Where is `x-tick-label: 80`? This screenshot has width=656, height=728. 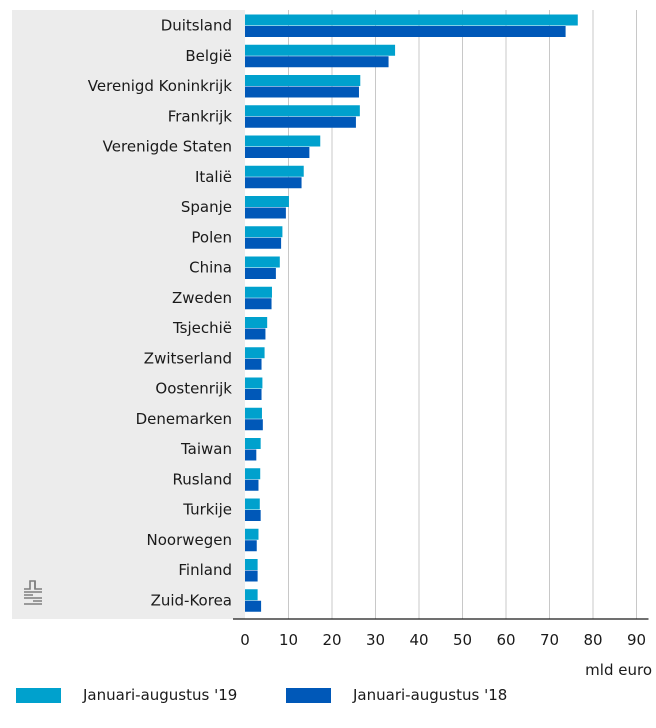 x-tick-label: 80 is located at coordinates (592, 640).